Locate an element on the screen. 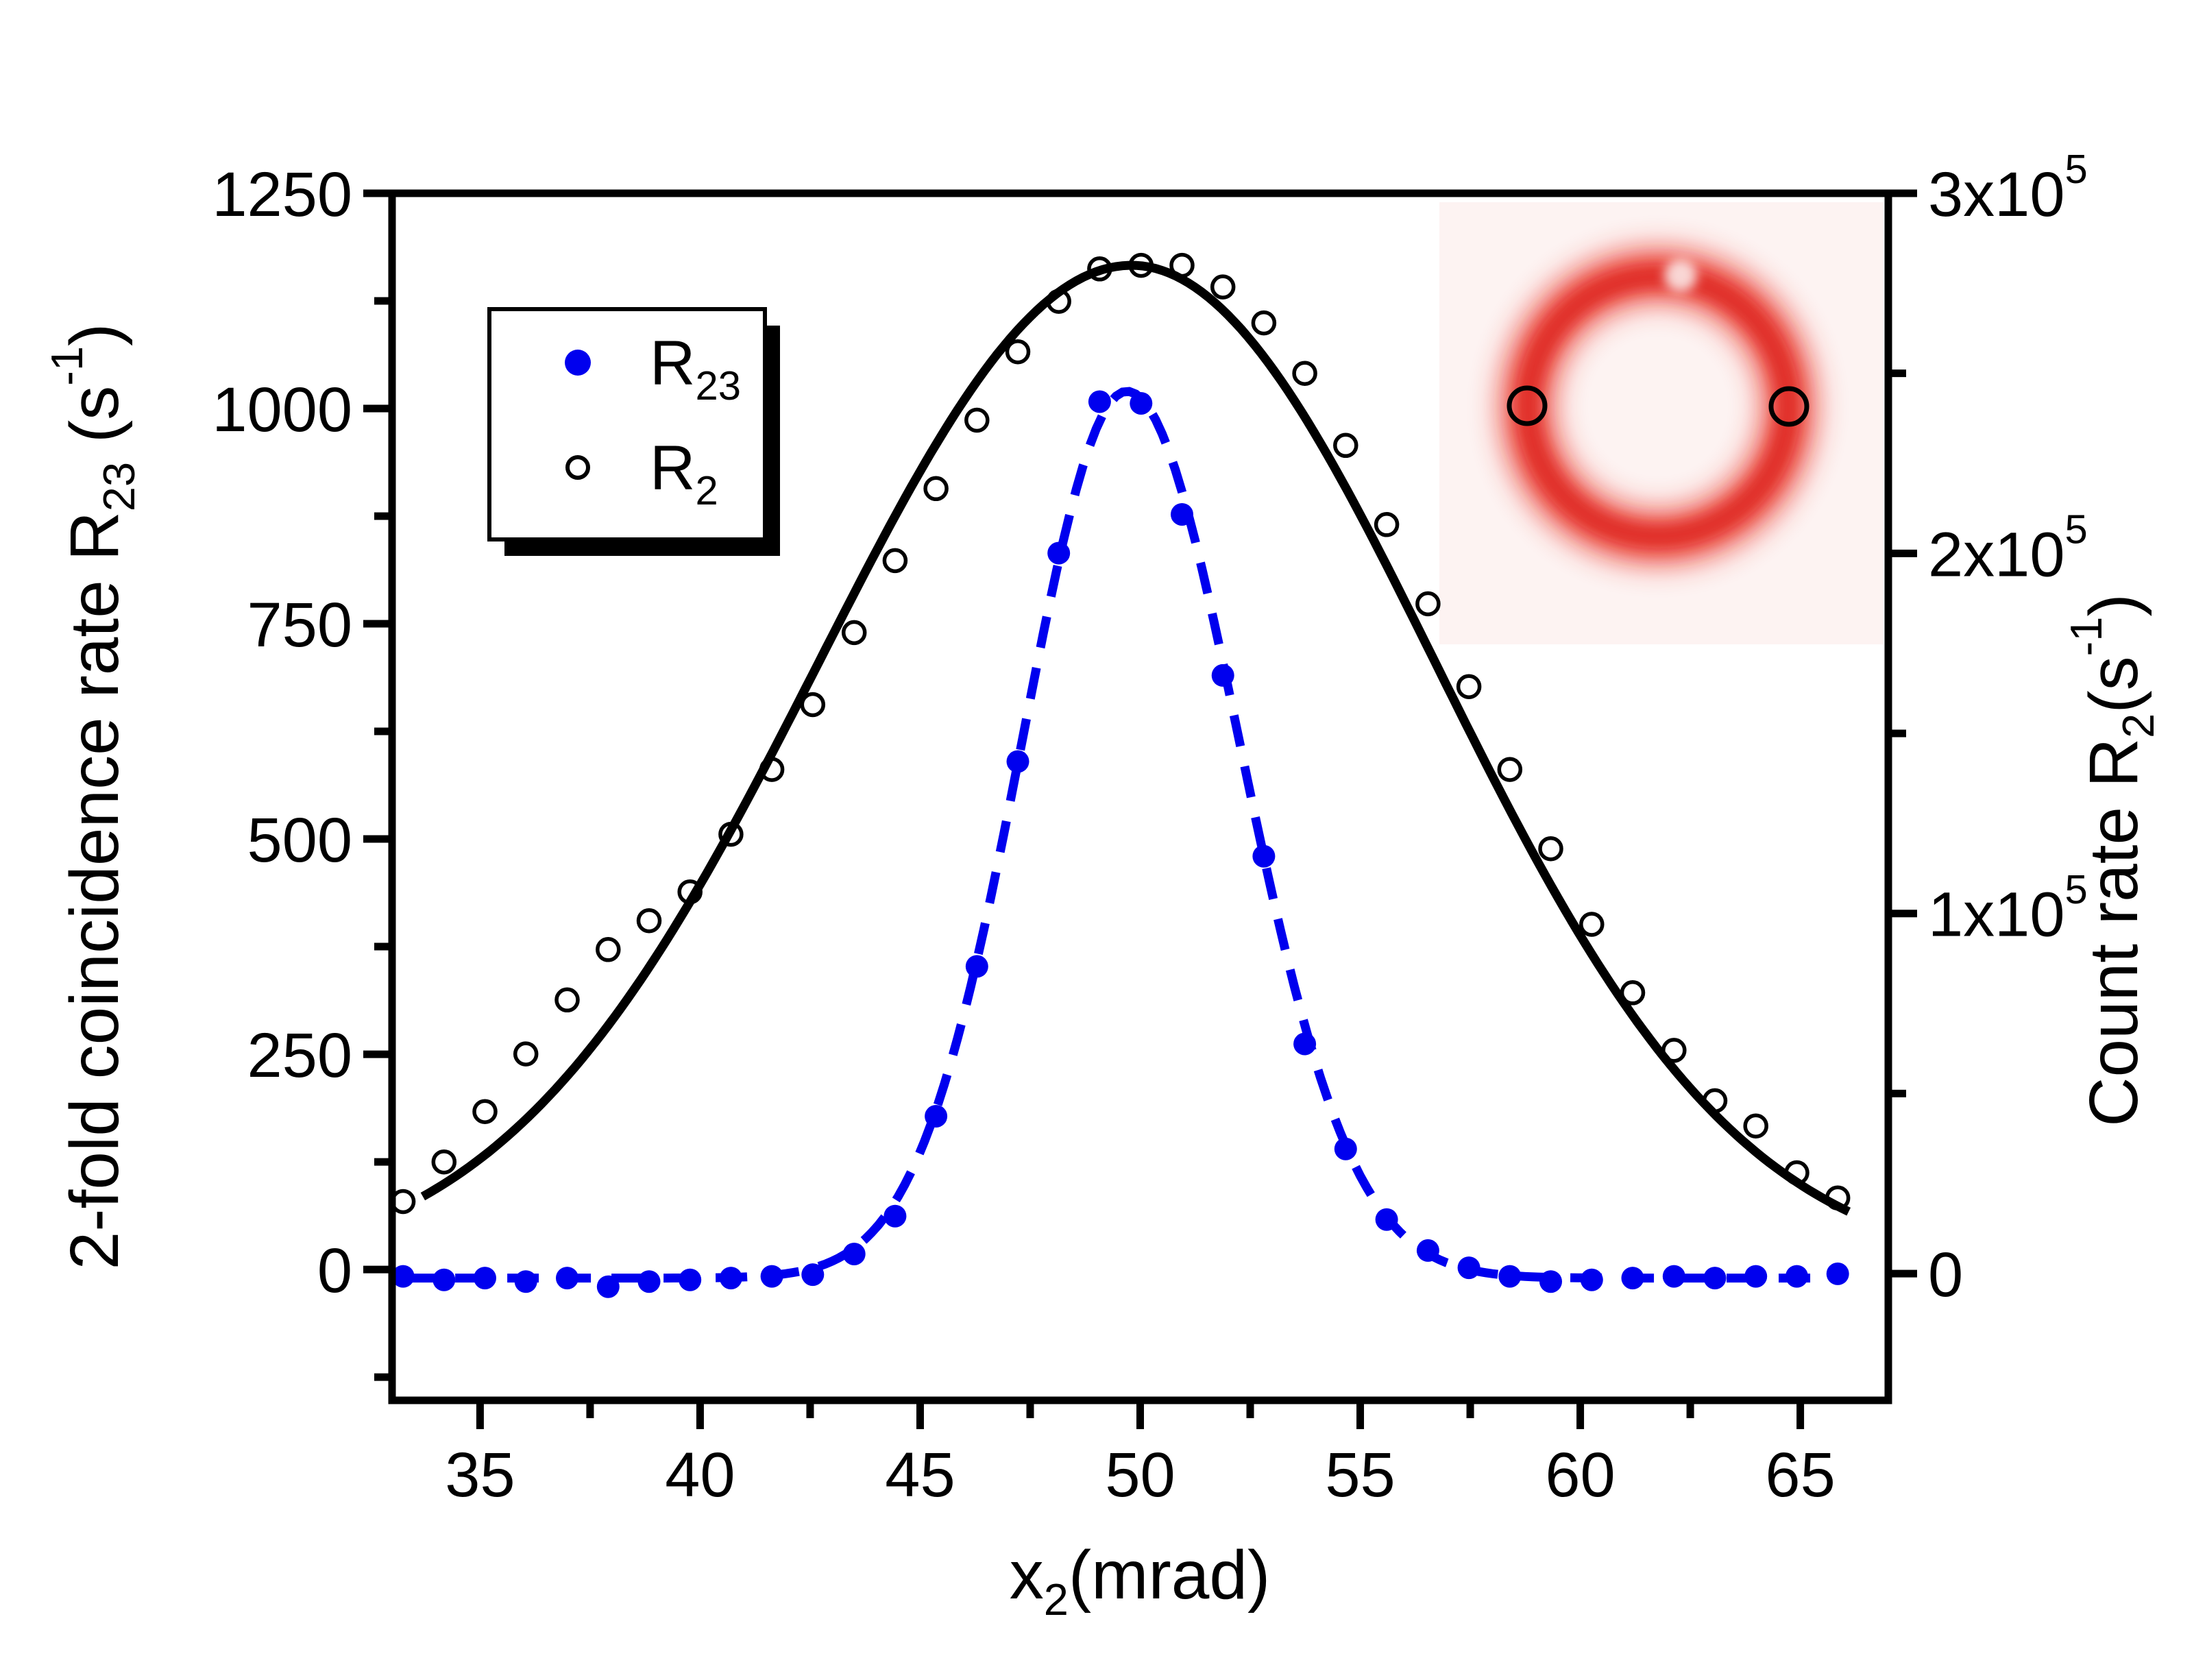 The image size is (2194, 1680). x-tick-label: 45 is located at coordinates (920, 1475).